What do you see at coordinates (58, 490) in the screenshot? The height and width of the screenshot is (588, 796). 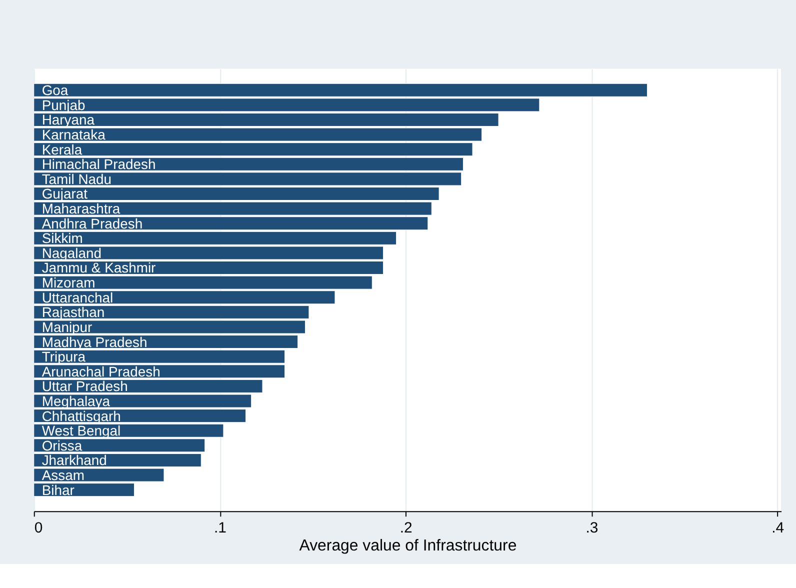 I see `y-tick-label: Bihar` at bounding box center [58, 490].